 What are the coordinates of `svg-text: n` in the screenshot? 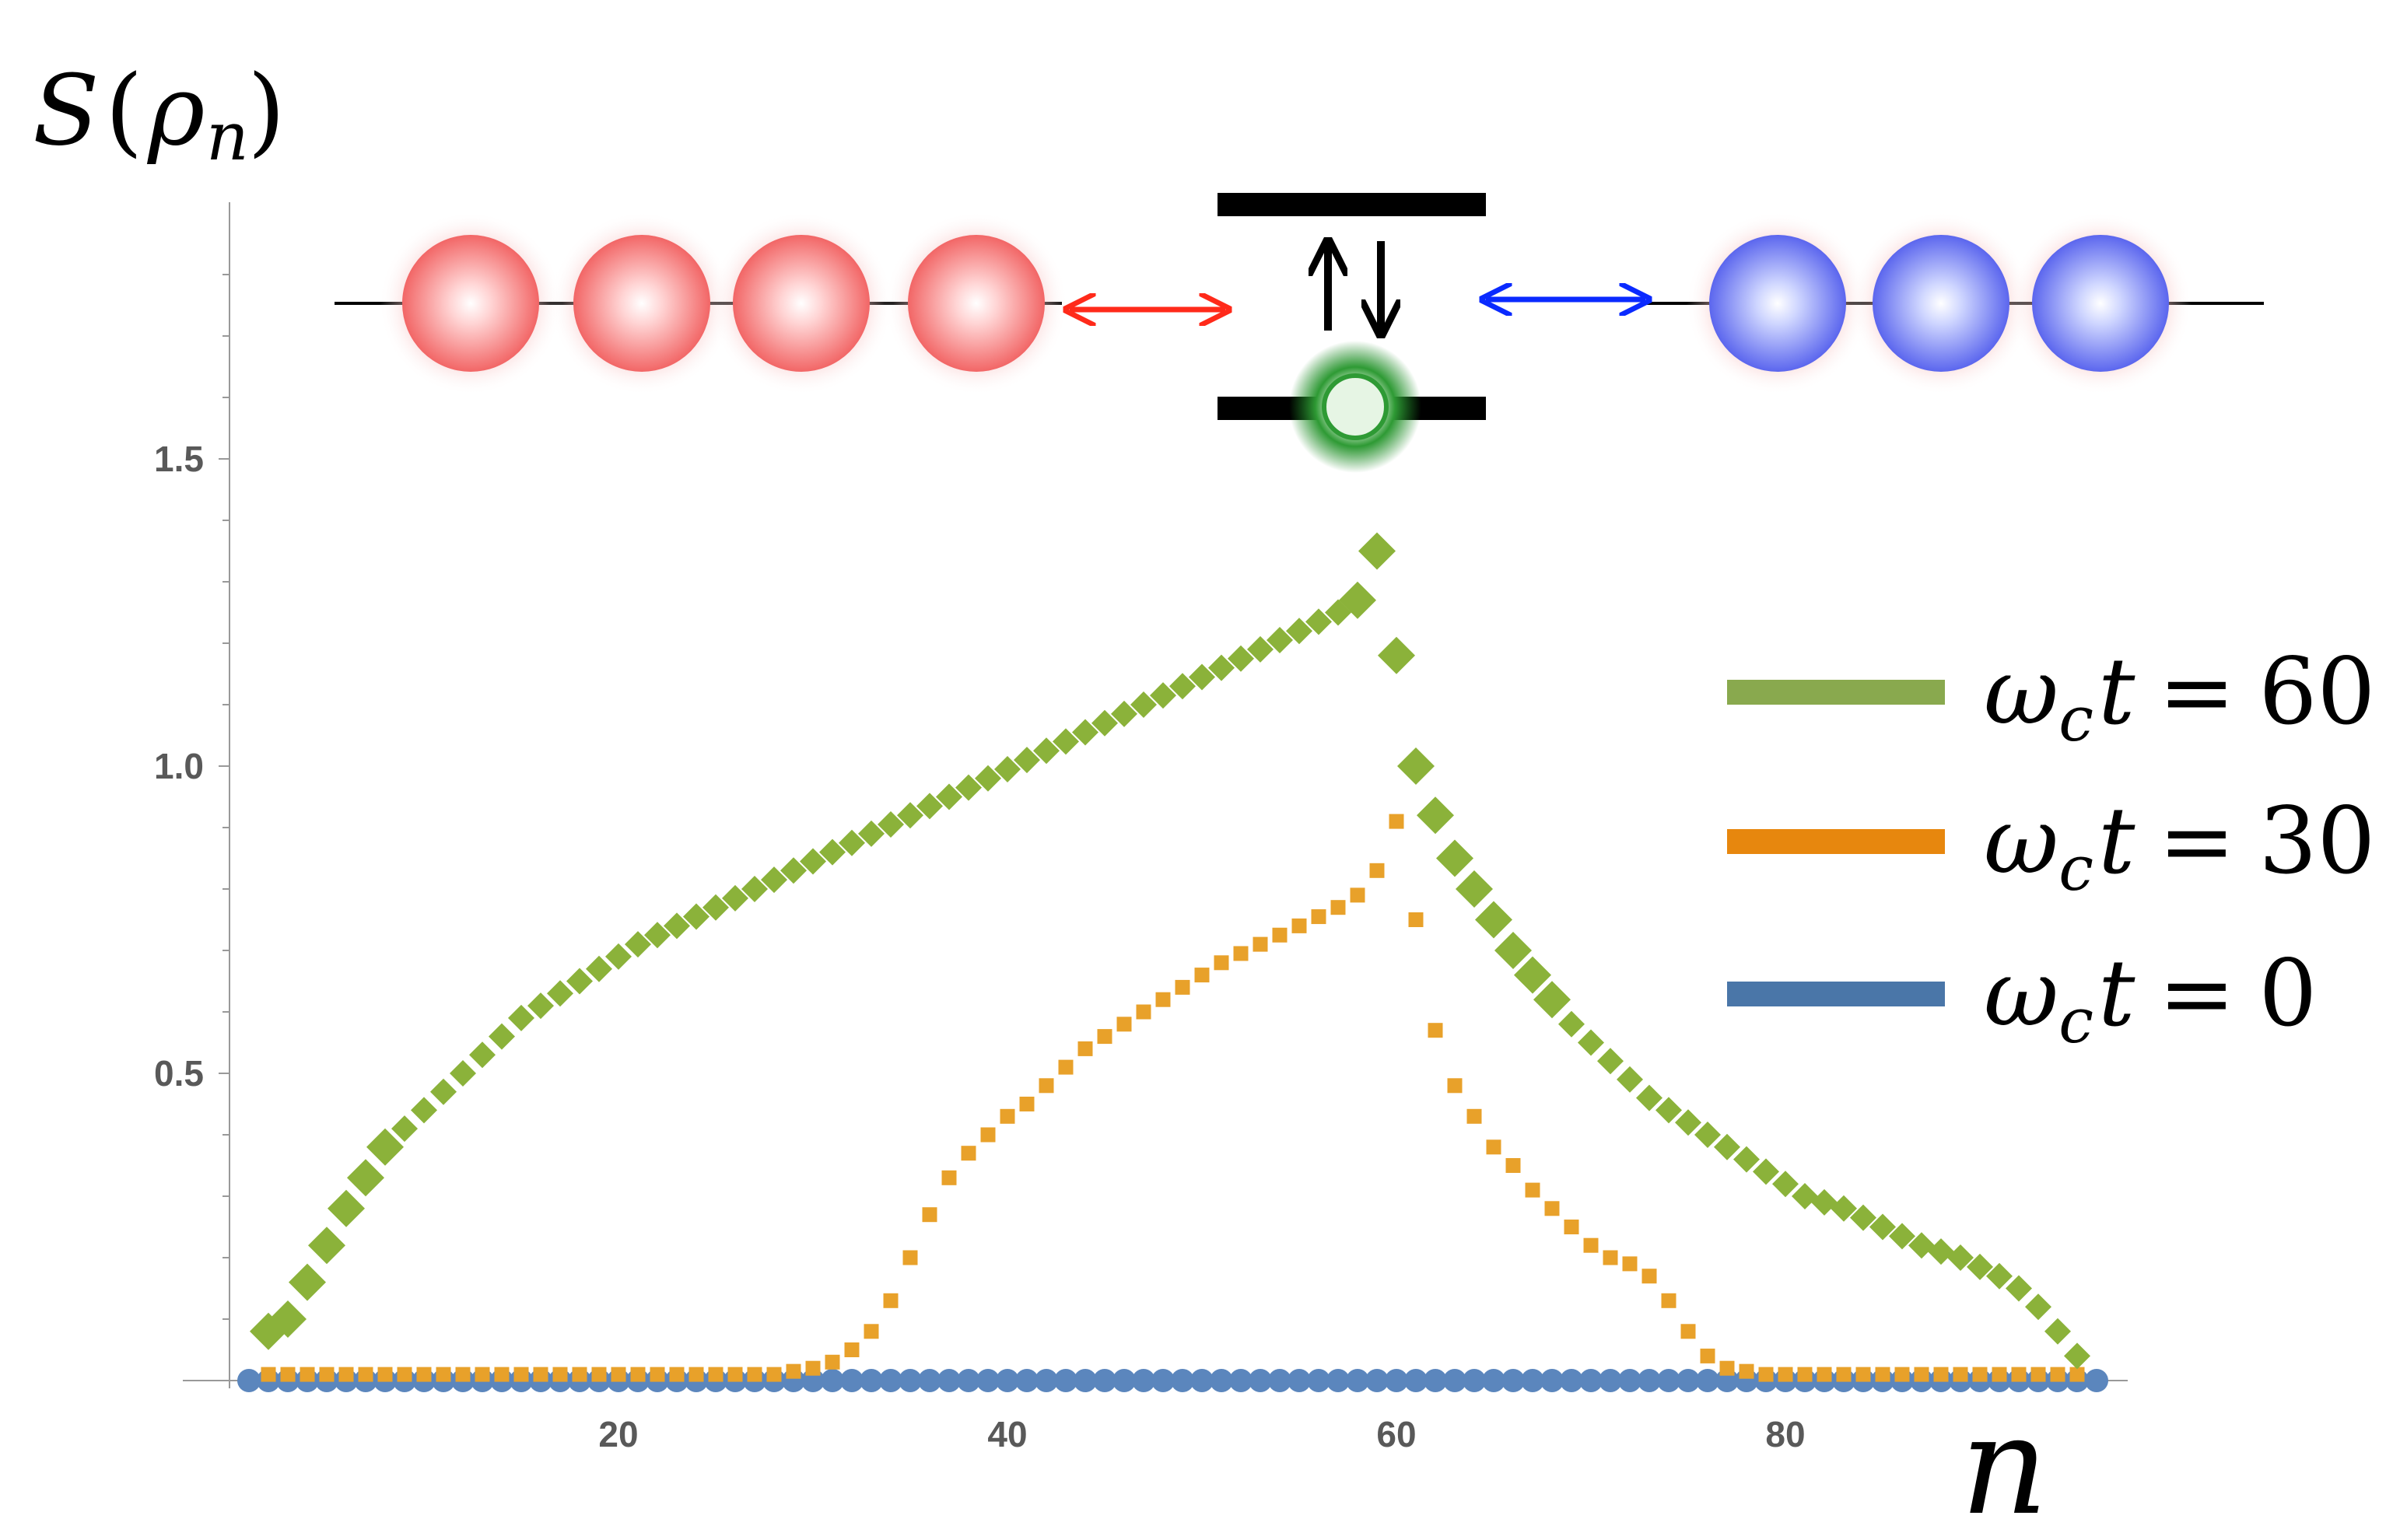 It's located at (228, 138).